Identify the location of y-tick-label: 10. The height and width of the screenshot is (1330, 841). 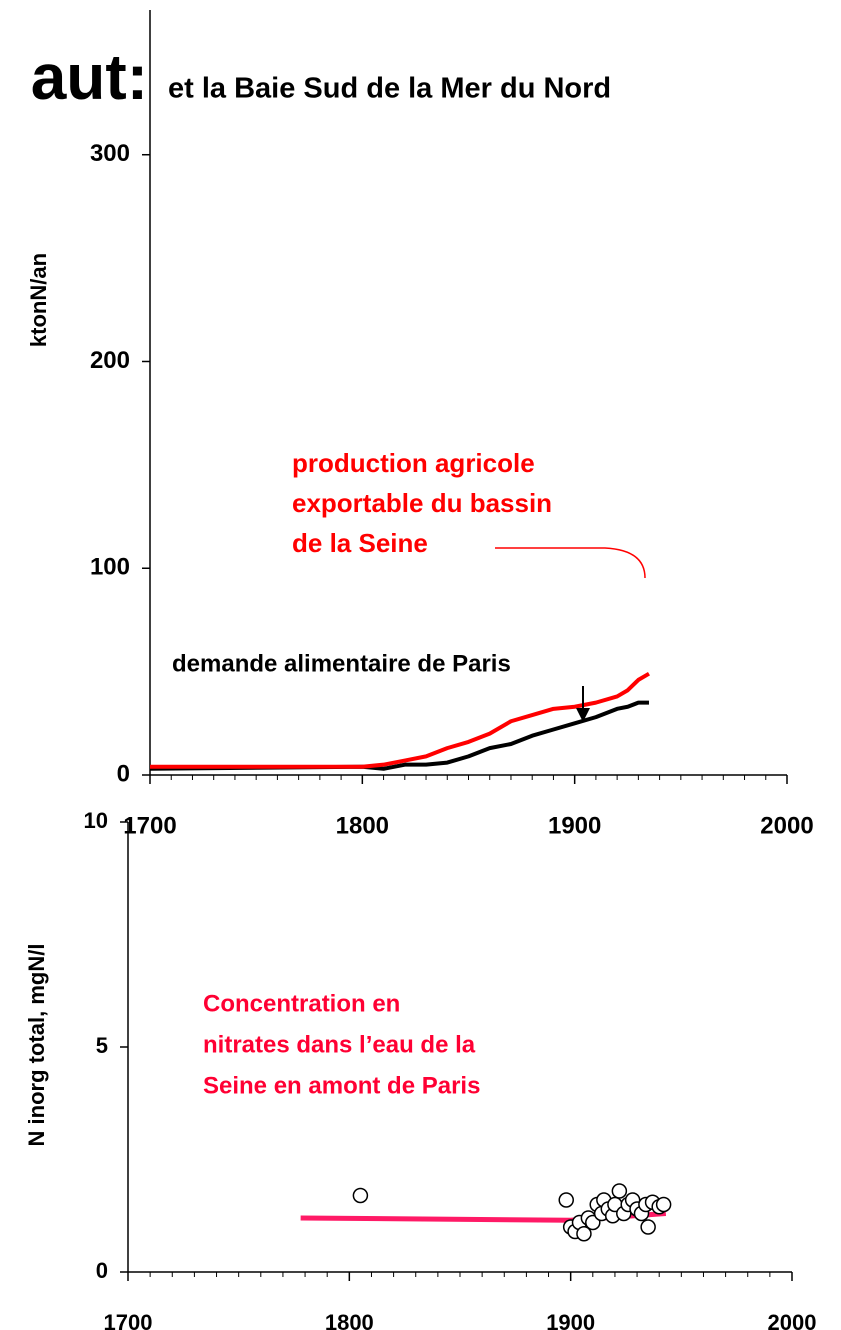
(96, 820).